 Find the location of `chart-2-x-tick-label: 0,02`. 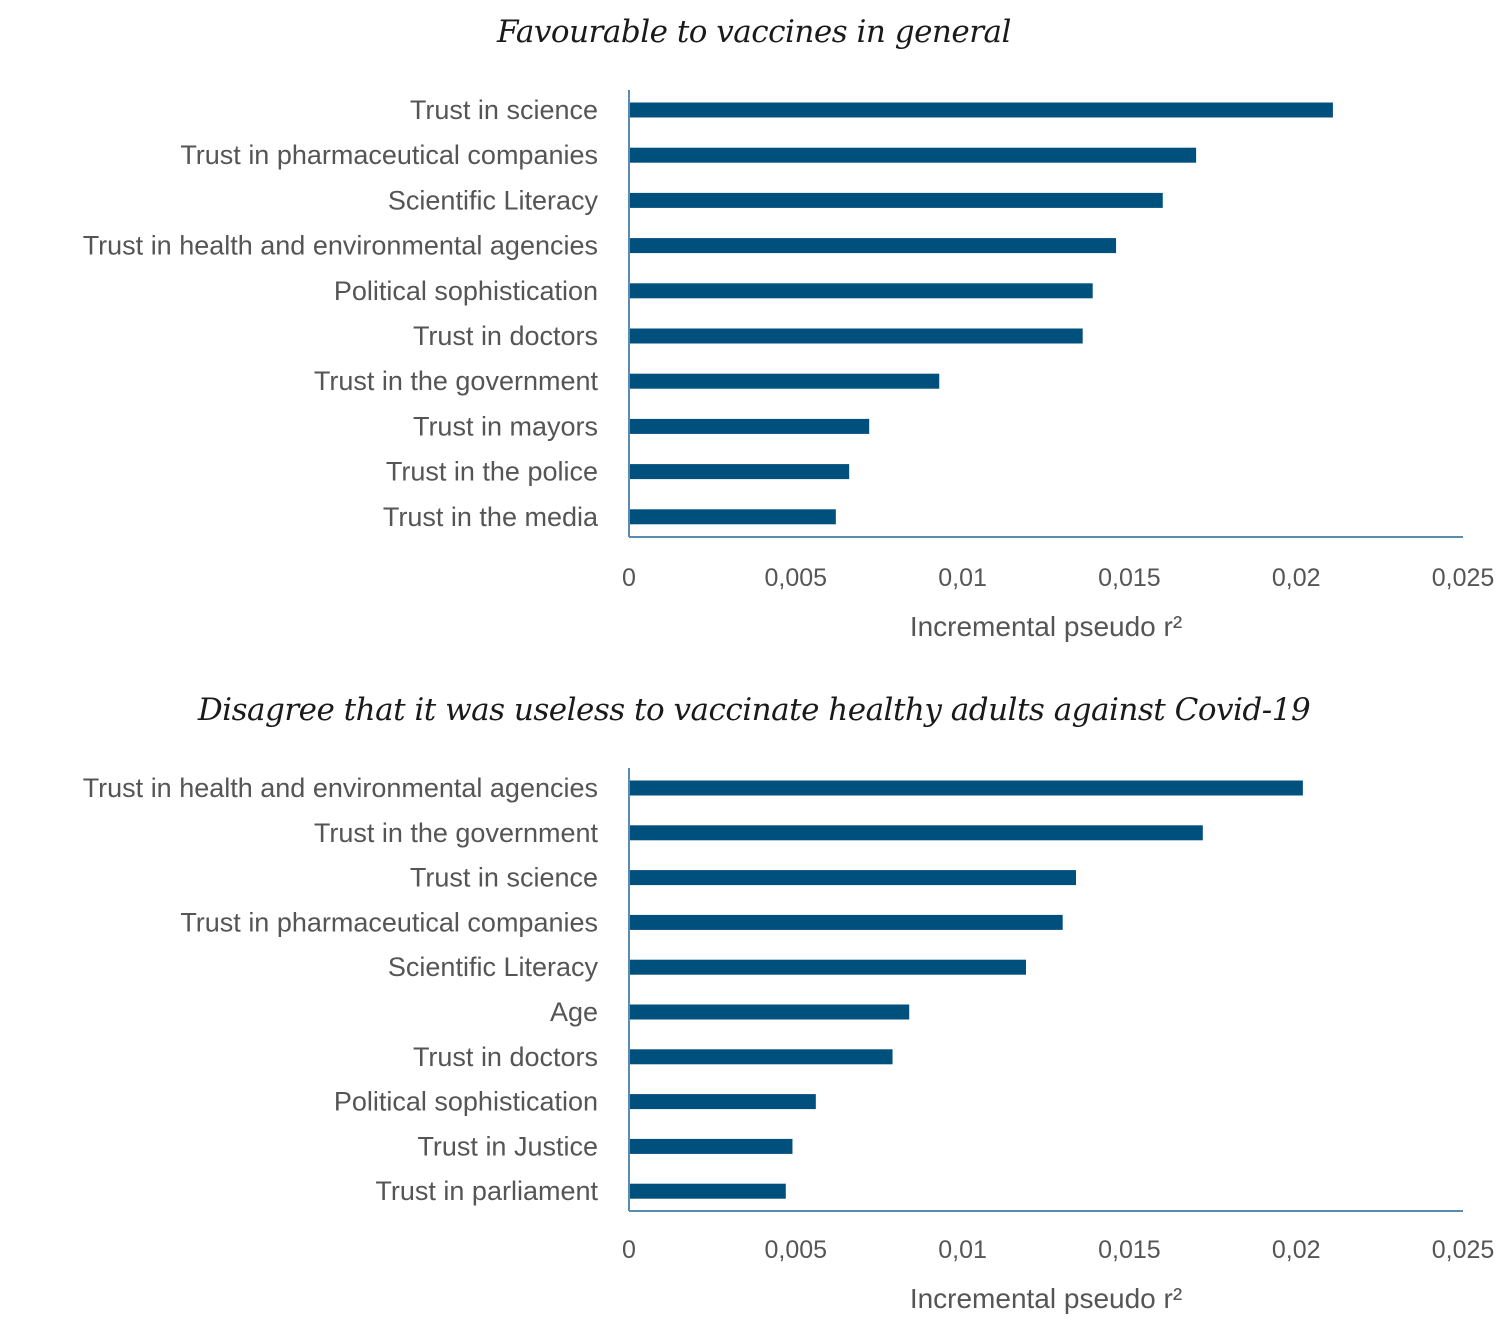

chart-2-x-tick-label: 0,02 is located at coordinates (1296, 1250).